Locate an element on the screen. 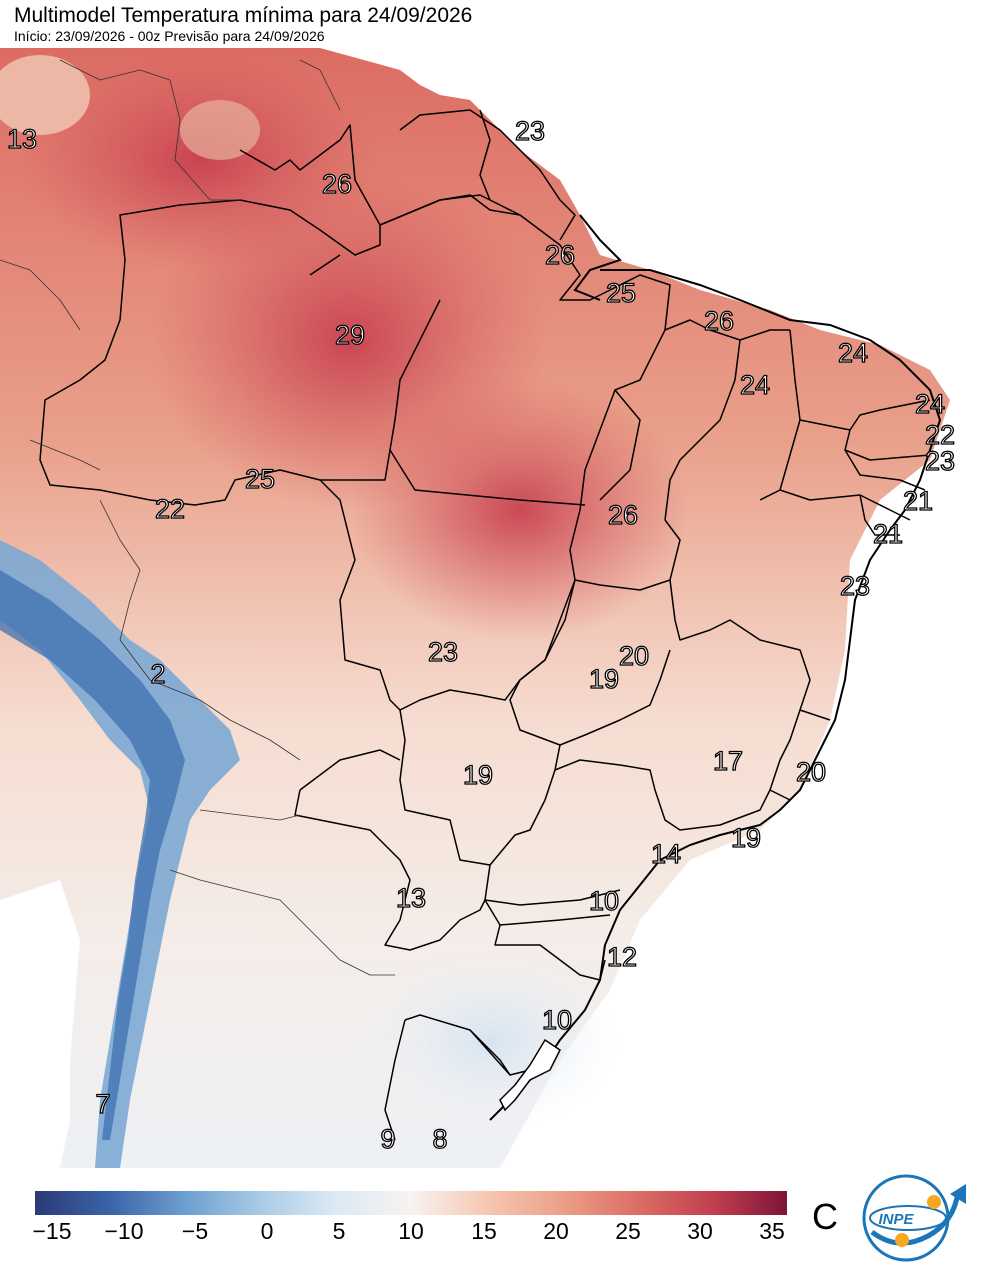 The image size is (984, 1273). inpe-logo: INPE is located at coordinates (914, 1218).